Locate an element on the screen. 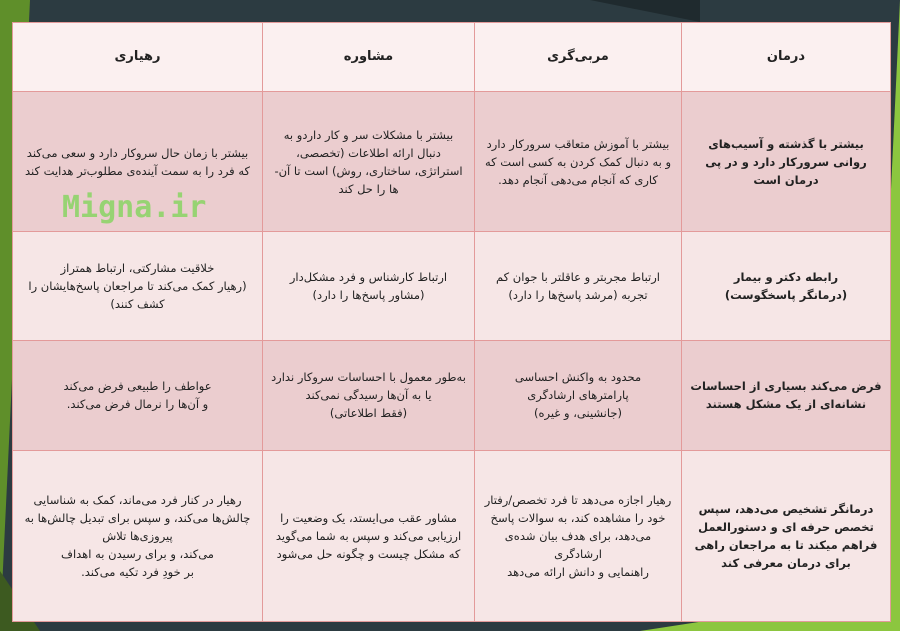  header-row: درمان مربی‌گری مشاوره رهیاری is located at coordinates (451, 57).